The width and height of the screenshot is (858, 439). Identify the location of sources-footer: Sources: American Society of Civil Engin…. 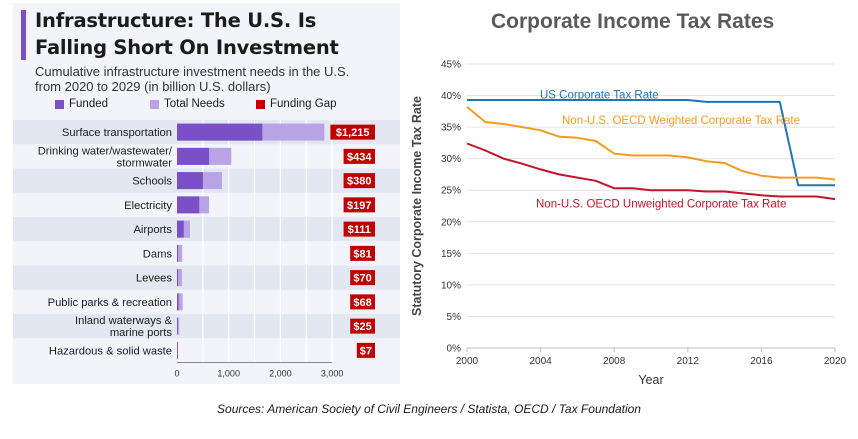
(429, 409).